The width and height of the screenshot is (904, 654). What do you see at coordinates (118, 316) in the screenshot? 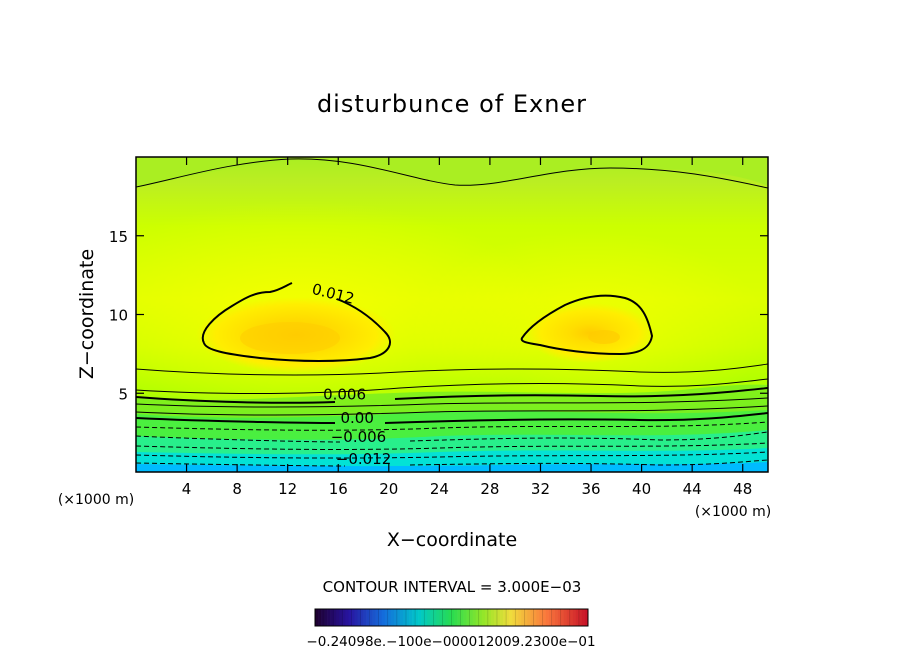
I see `y-tick-label: 10` at bounding box center [118, 316].